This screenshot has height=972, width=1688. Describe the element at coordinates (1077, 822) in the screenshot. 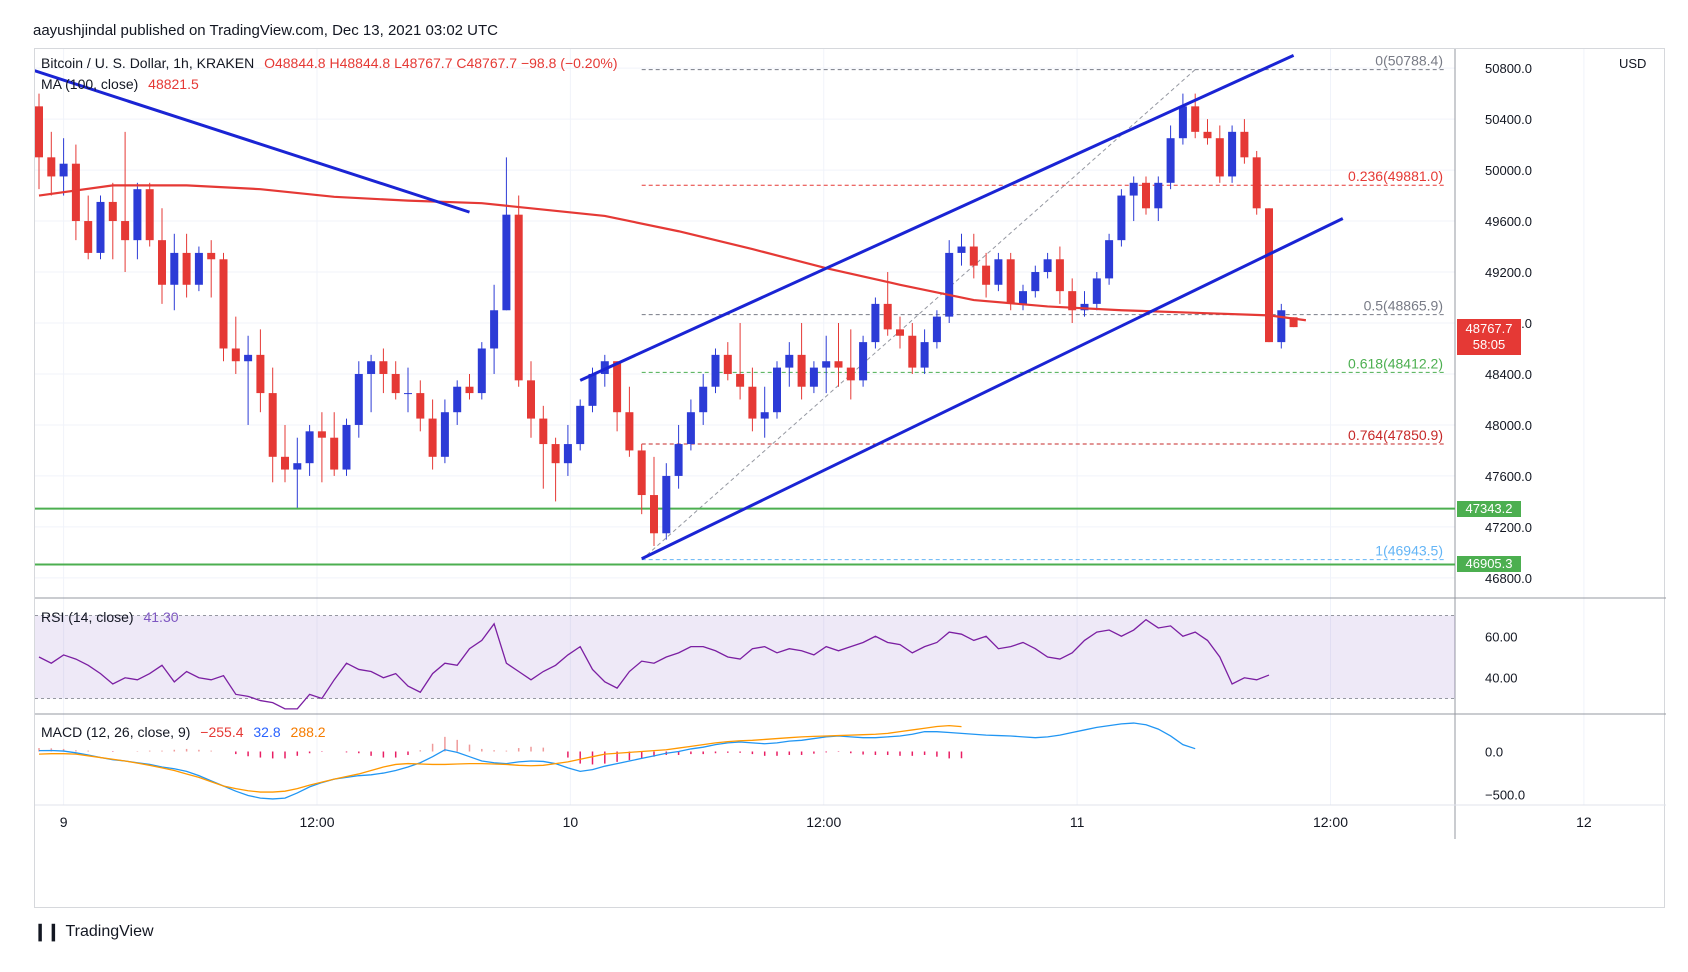

I see `x-tick-label: 11` at that location.